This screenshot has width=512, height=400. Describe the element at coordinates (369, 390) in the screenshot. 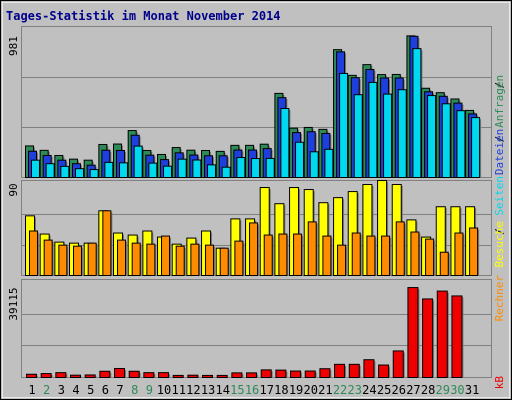

I see `x-tick-label: 24` at that location.